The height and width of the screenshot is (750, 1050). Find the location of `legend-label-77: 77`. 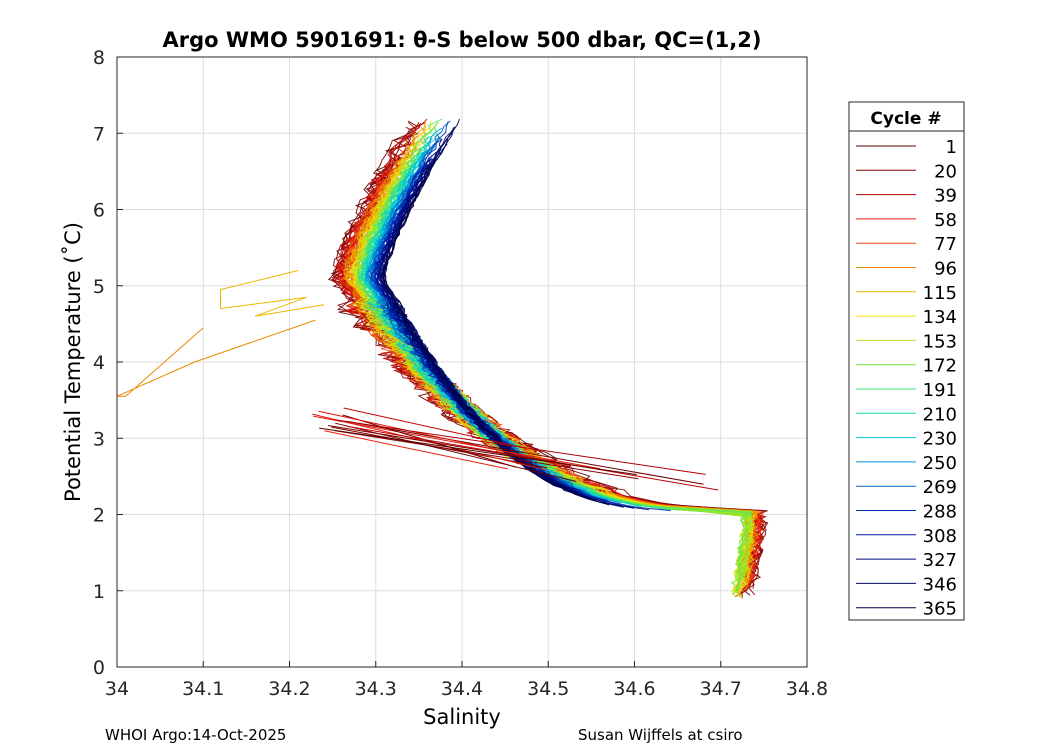

legend-label-77: 77 is located at coordinates (945, 244).